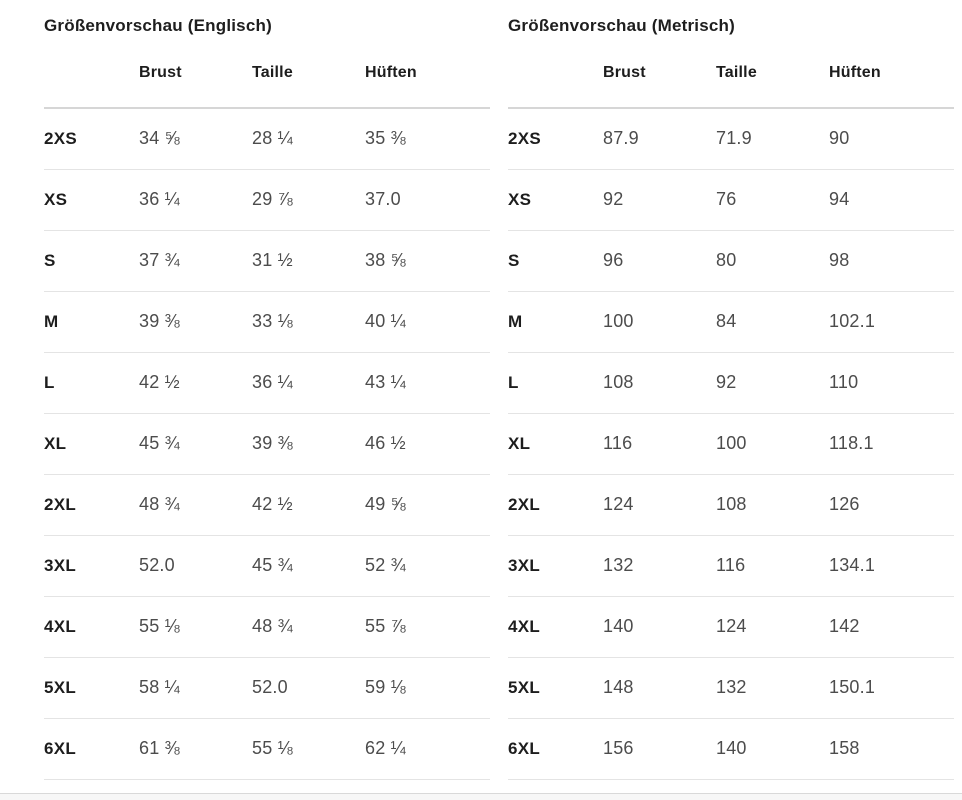  What do you see at coordinates (891, 505) in the screenshot?
I see `hips-value-cell: 126` at bounding box center [891, 505].